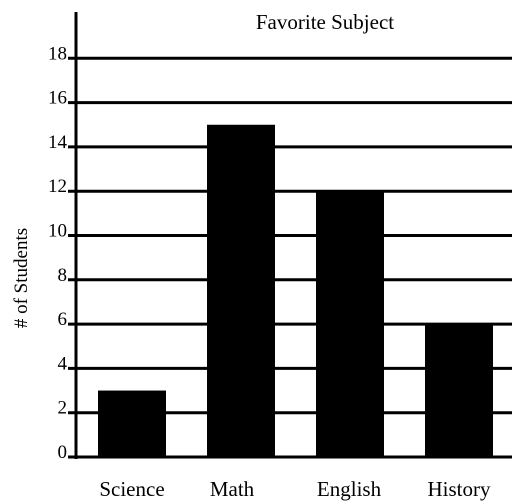 This screenshot has width=512, height=501. Describe the element at coordinates (241, 290) in the screenshot. I see `bar-math` at that location.